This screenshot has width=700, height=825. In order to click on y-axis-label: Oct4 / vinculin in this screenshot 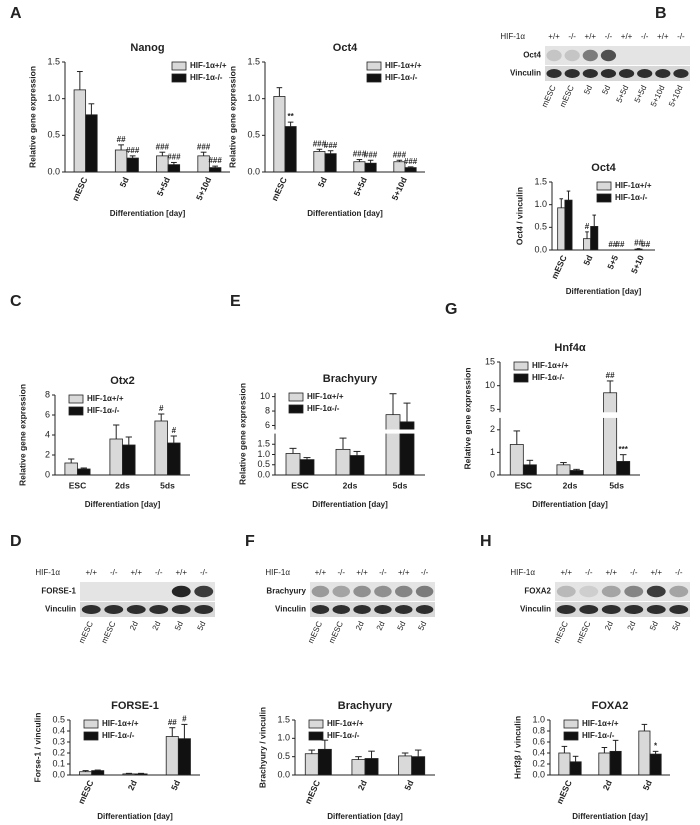, I will do `click(519, 216)`.